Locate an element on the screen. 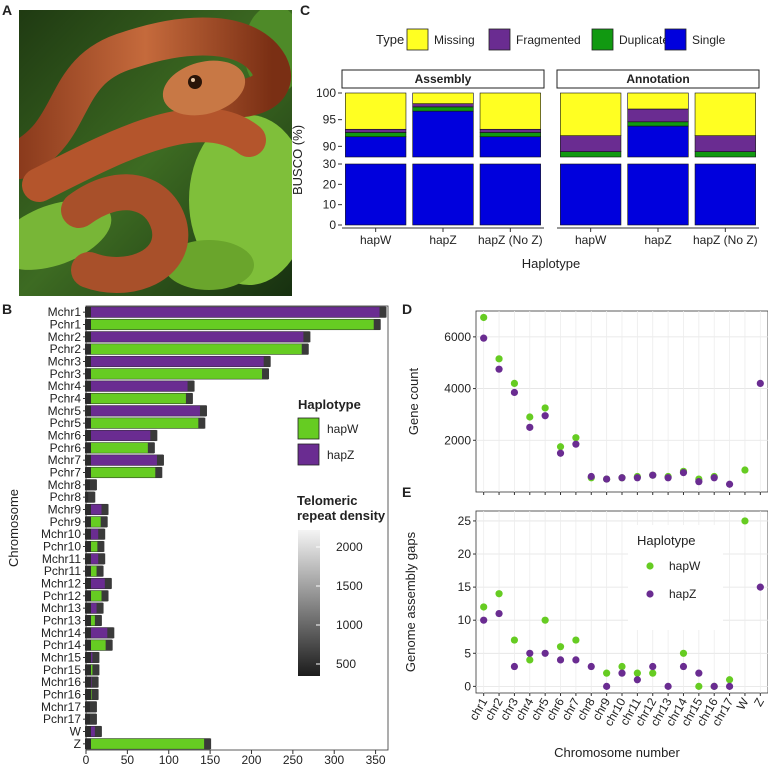 The height and width of the screenshot is (768, 768). e-point-hapZ-chr4 is located at coordinates (530, 653).